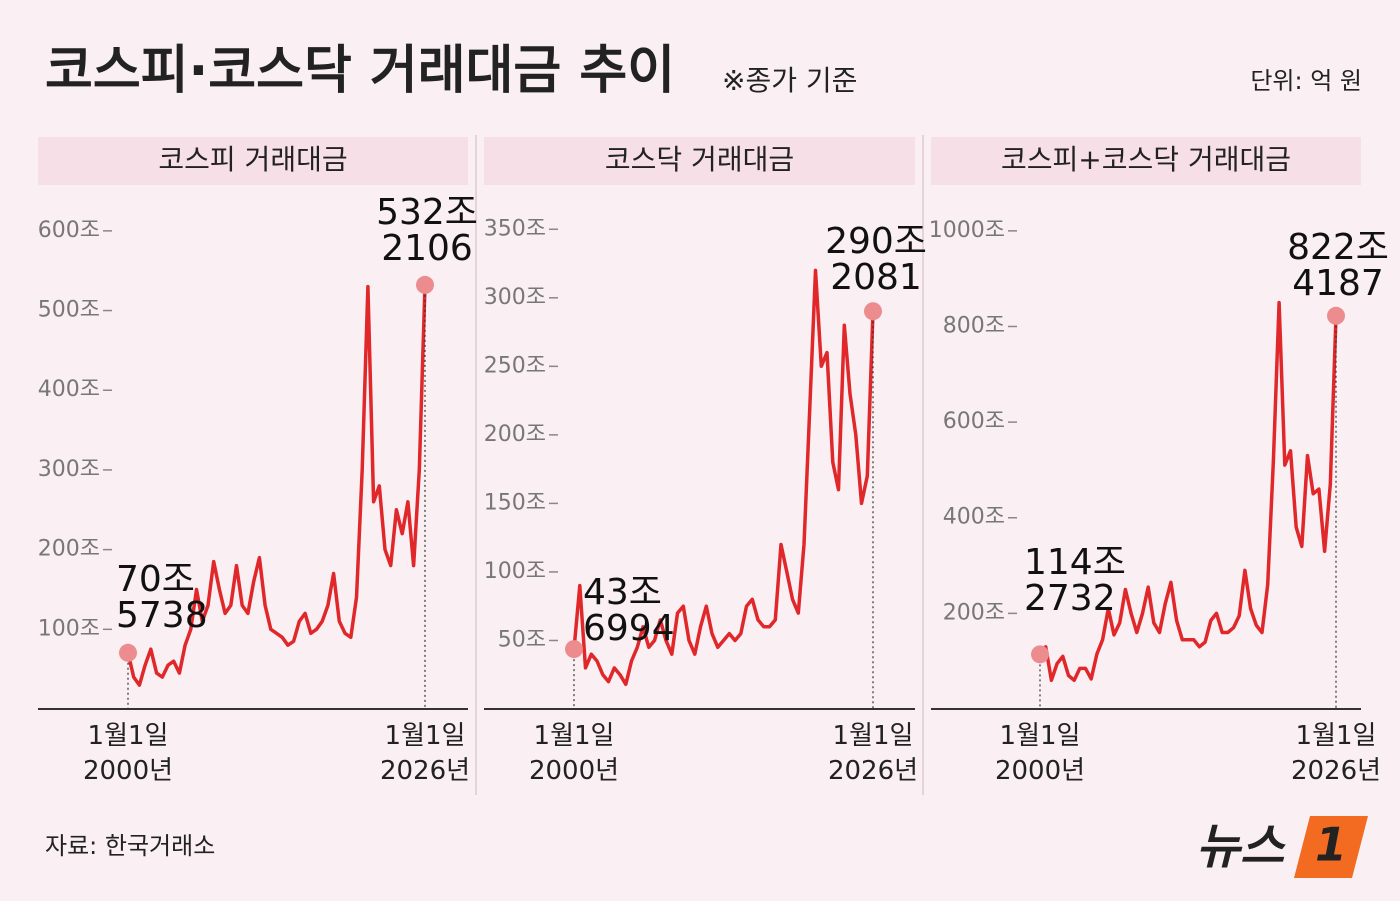  Describe the element at coordinates (522, 639) in the screenshot. I see `y-tick-label: 50조` at that location.